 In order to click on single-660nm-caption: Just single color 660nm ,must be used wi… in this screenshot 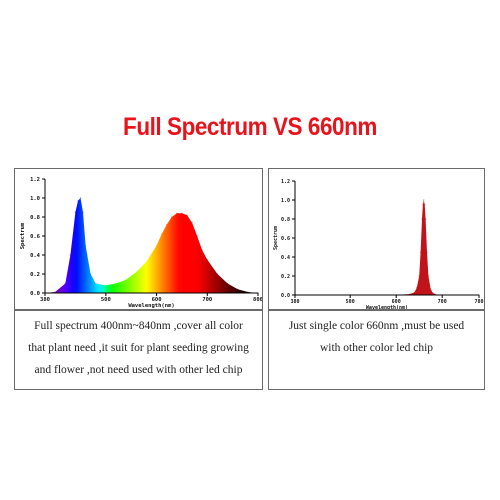, I will do `click(376, 350)`.